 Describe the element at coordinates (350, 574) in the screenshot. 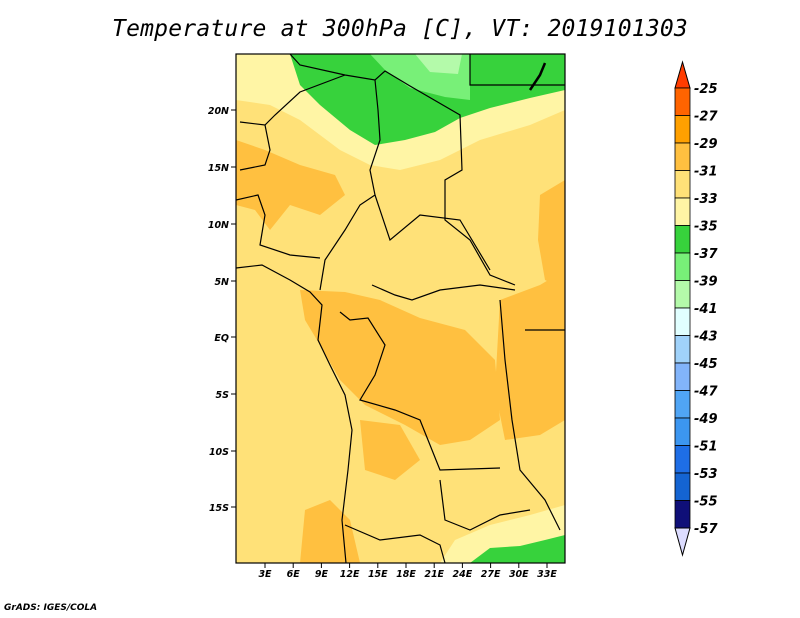

I see `lon-label: 12E` at that location.